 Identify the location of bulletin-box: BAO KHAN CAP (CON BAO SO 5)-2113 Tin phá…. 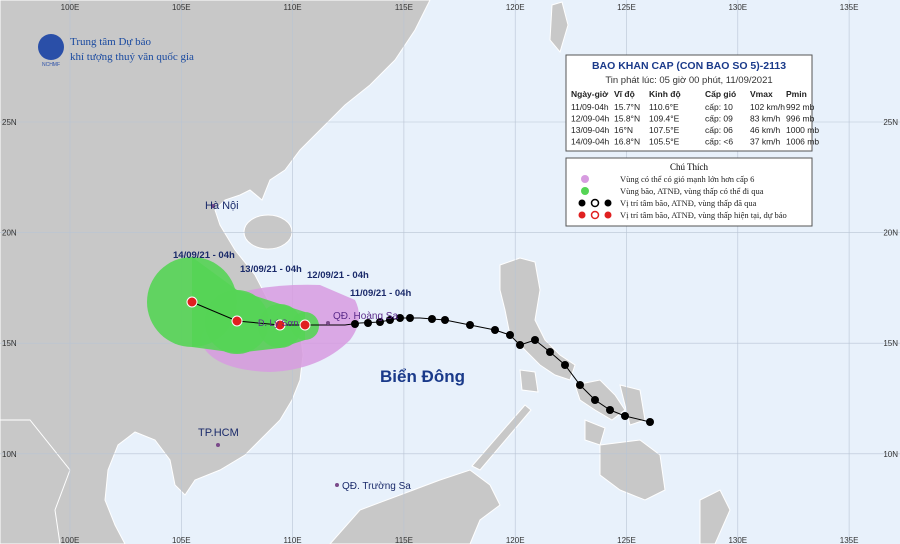
(692, 103).